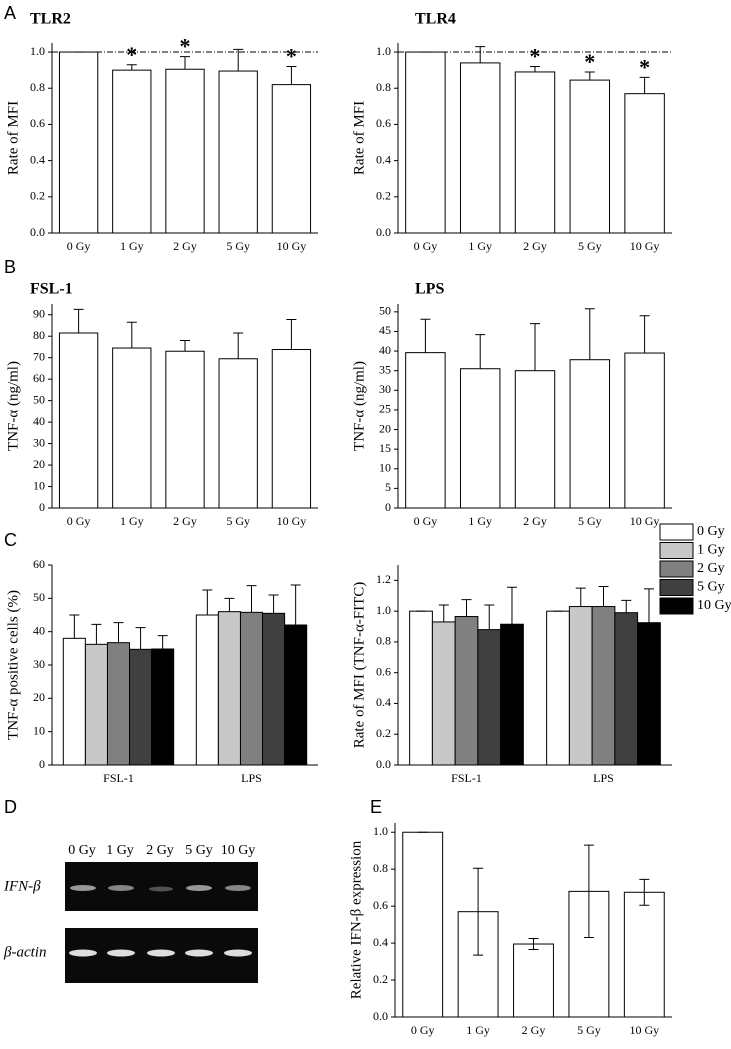 This screenshot has height=1049, width=731. Describe the element at coordinates (383, 51) in the screenshot. I see `y-tick-label: 1.0` at that location.